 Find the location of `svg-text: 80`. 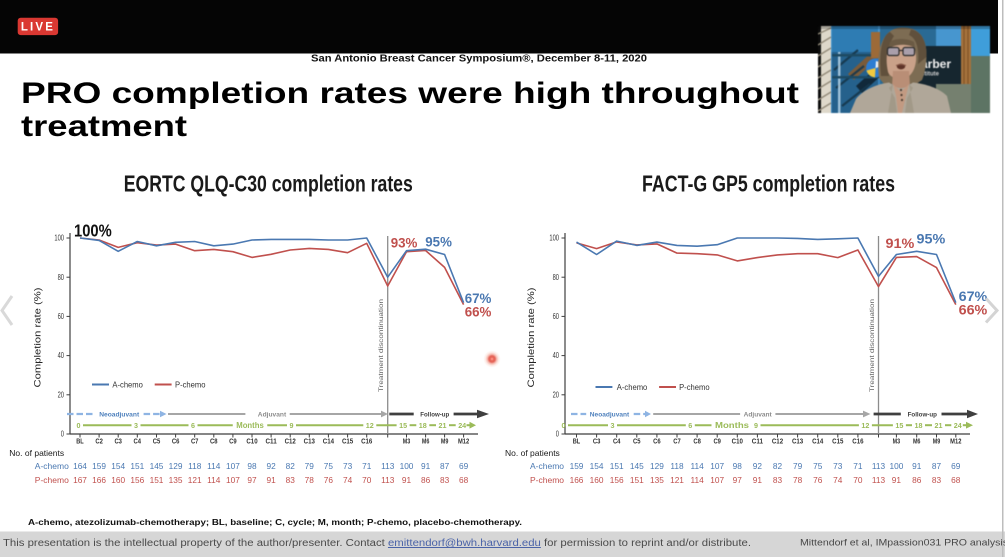

svg-text: 80 is located at coordinates (556, 277).